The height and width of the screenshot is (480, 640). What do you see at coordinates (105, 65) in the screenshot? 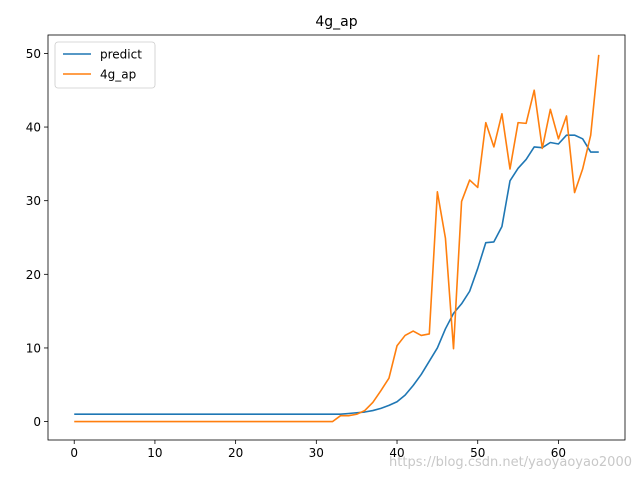
I see `legend: predict 4g_ap` at bounding box center [105, 65].